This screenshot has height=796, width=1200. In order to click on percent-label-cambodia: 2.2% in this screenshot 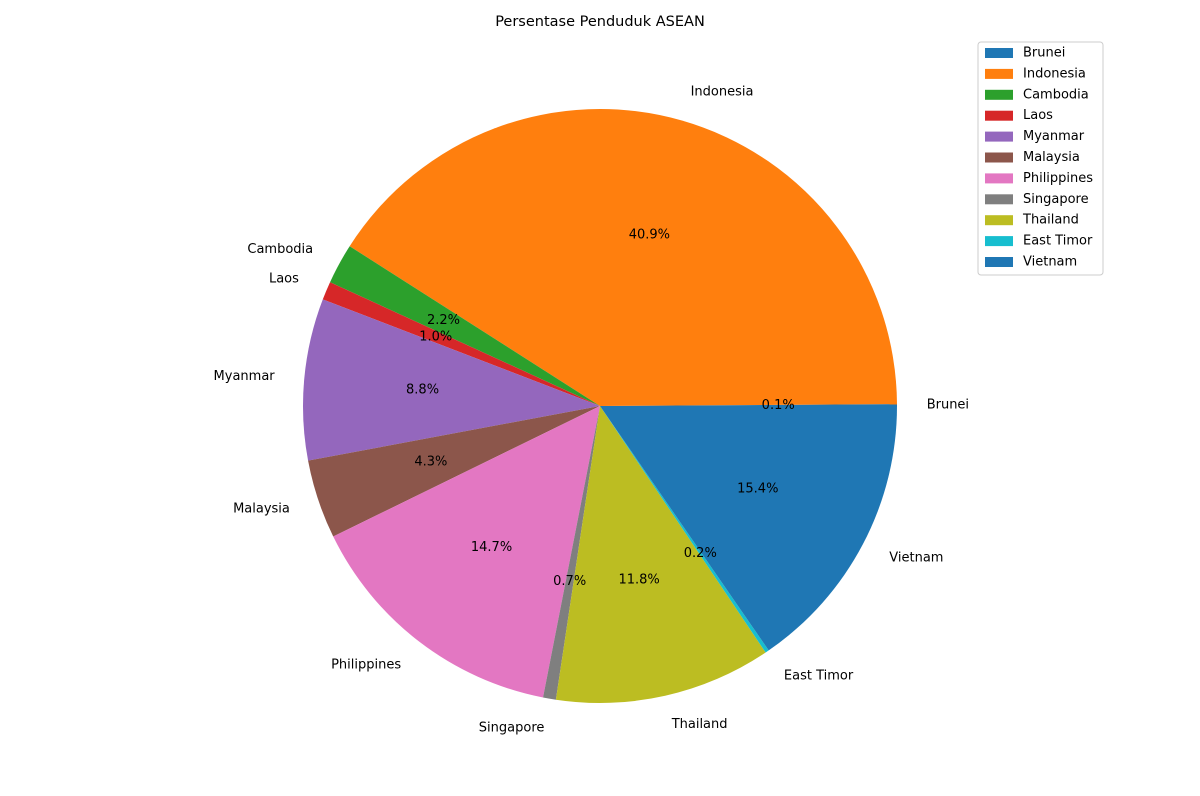, I will do `click(443, 320)`.